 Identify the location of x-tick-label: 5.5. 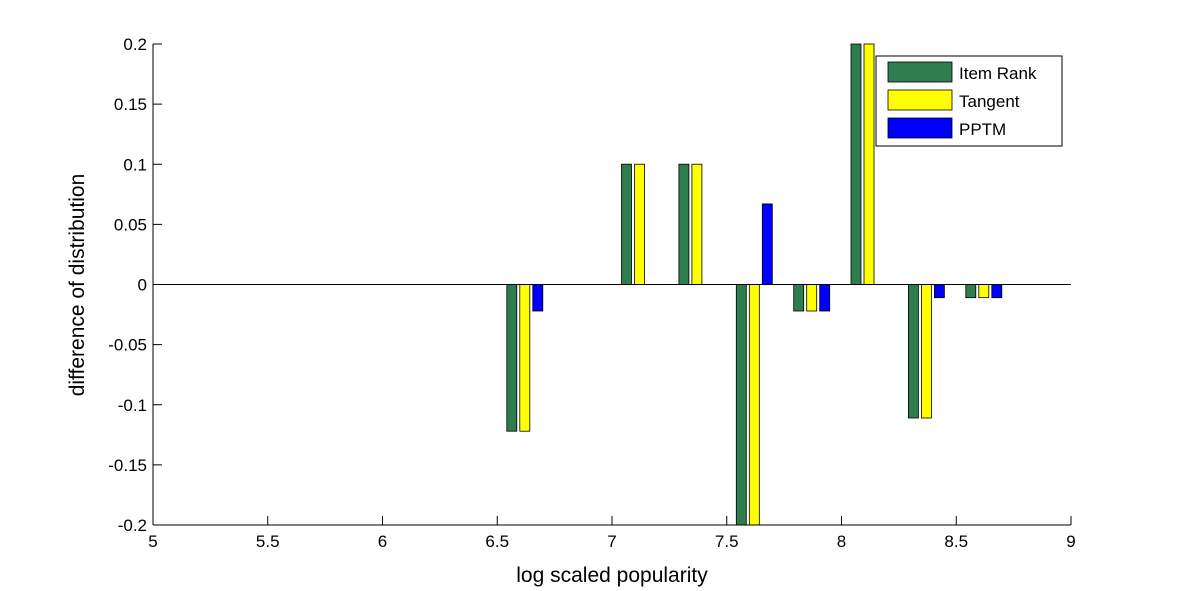
(268, 541).